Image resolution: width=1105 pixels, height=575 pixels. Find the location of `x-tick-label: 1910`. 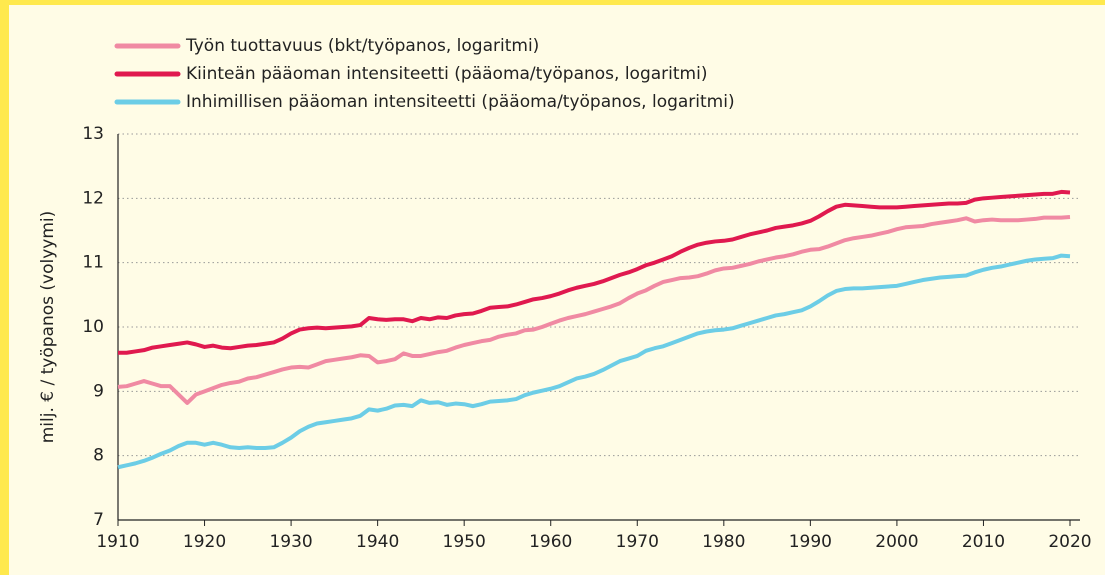

x-tick-label: 1910 is located at coordinates (117, 542).